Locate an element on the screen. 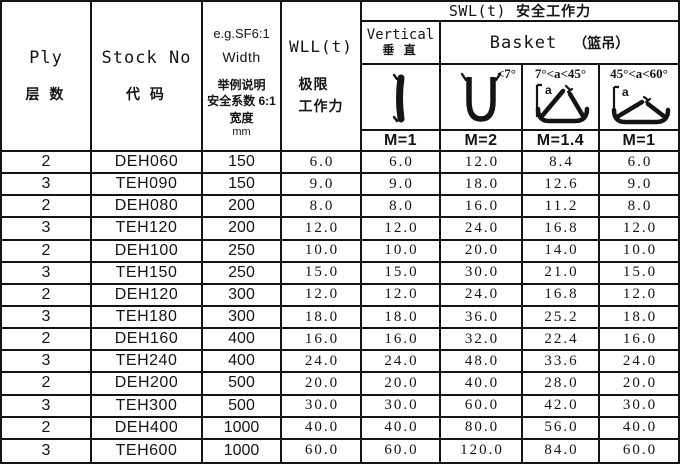 The image size is (680, 464). diagram-basket-7-45: 7°<a<45° a is located at coordinates (561, 98).